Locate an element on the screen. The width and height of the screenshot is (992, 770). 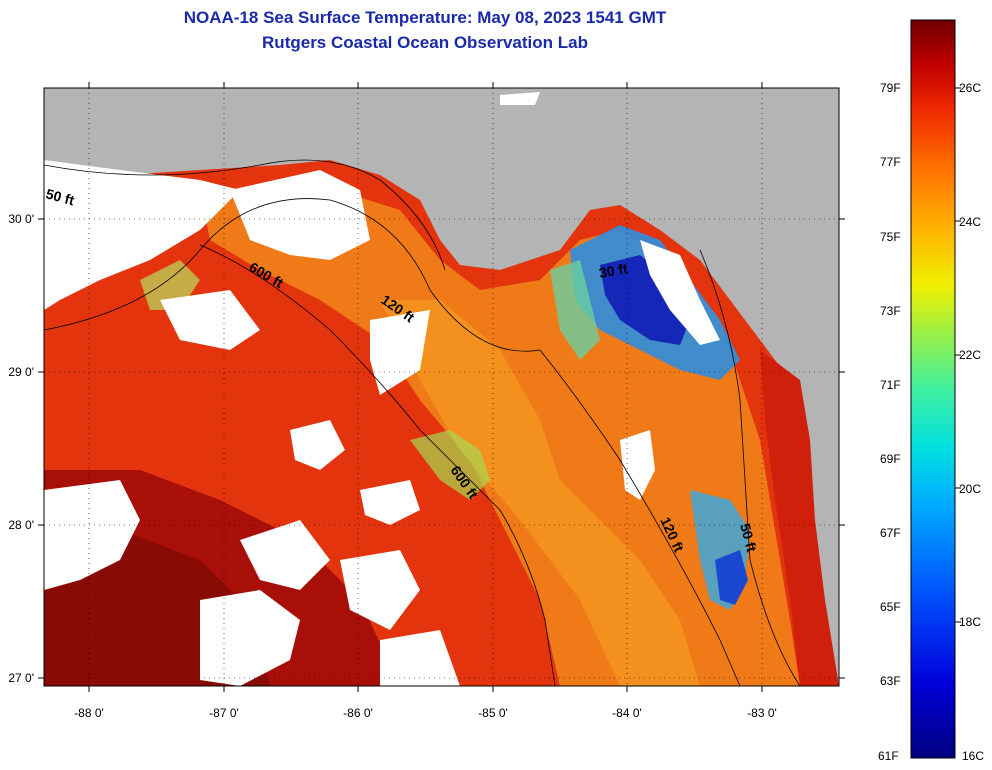
latitude-labels: 30 0' 29 0' 28 0' 27 0' is located at coordinates (21, 448).